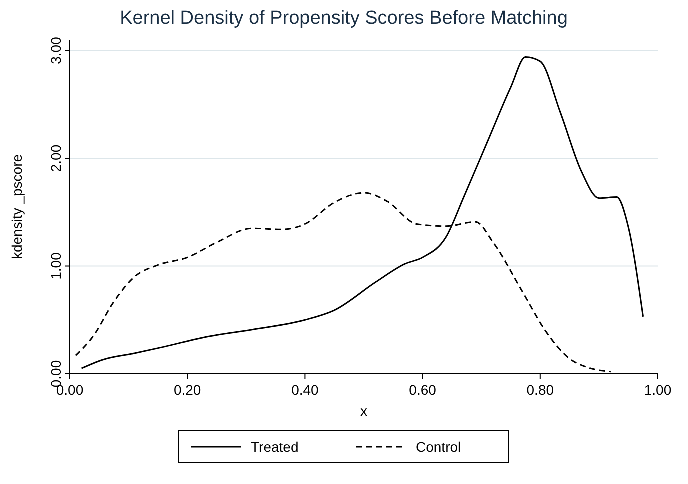 Image resolution: width=688 pixels, height=484 pixels. What do you see at coordinates (344, 18) in the screenshot?
I see `chart-title: Kernel Density of Propensity Scores Before Matching` at bounding box center [344, 18].